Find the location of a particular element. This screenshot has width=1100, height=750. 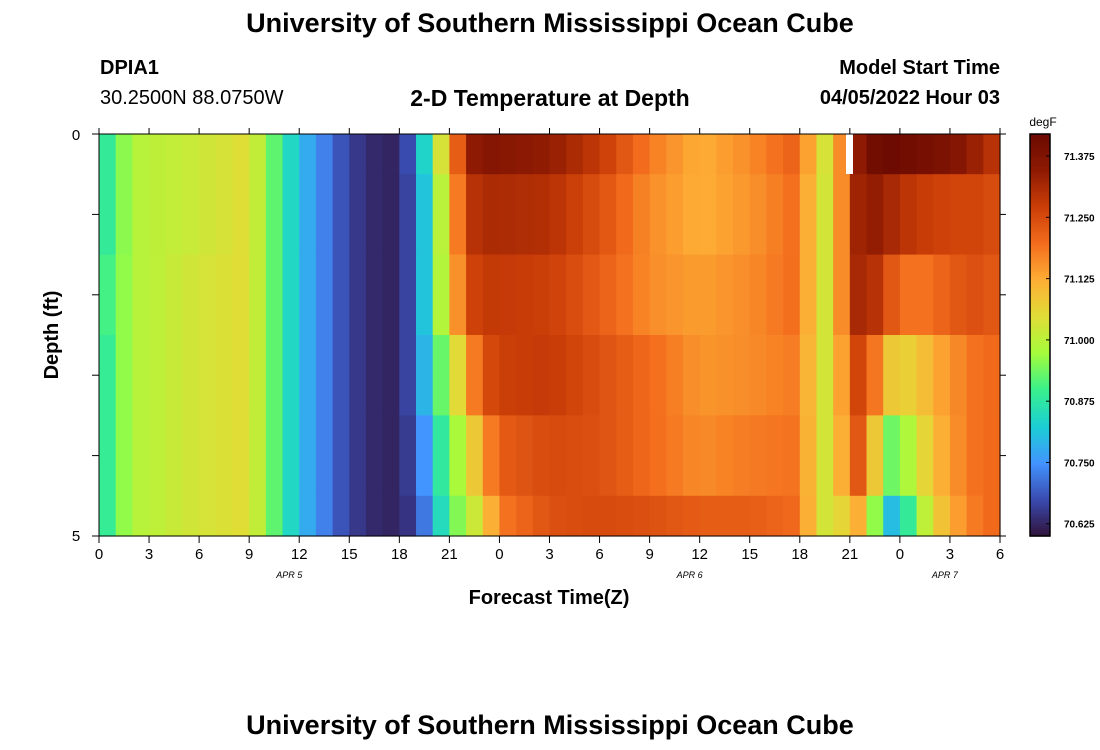

x-tick-label: 21 is located at coordinates (849, 554).